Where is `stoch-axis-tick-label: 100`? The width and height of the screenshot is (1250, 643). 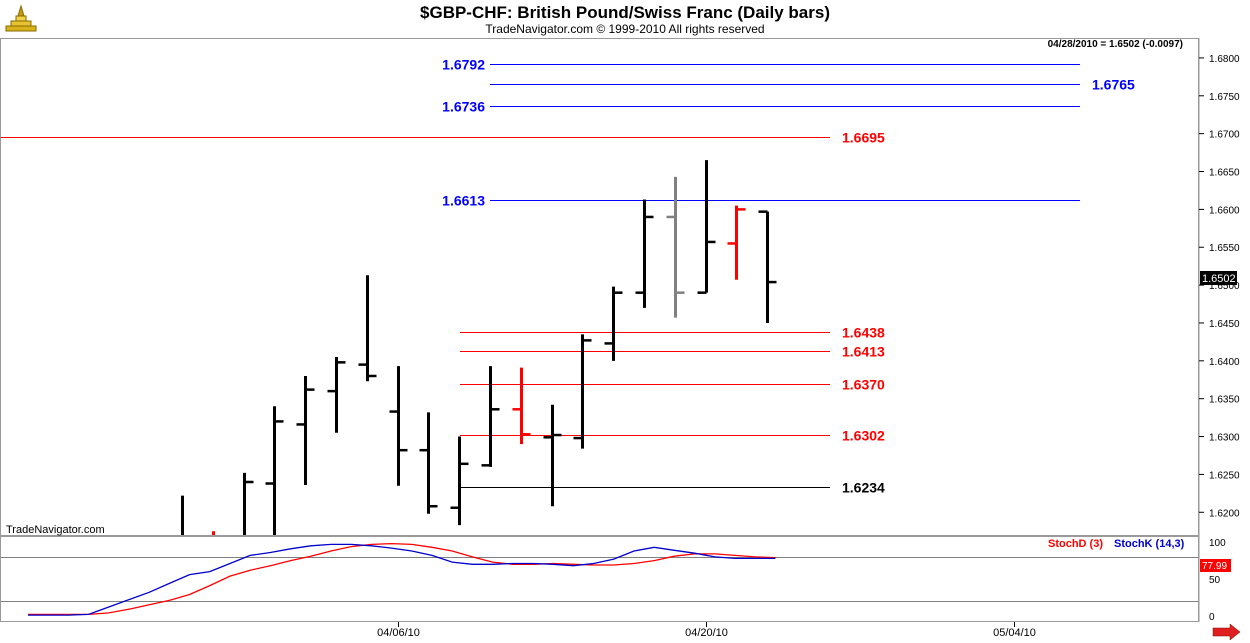
stoch-axis-tick-label: 100 is located at coordinates (1217, 543).